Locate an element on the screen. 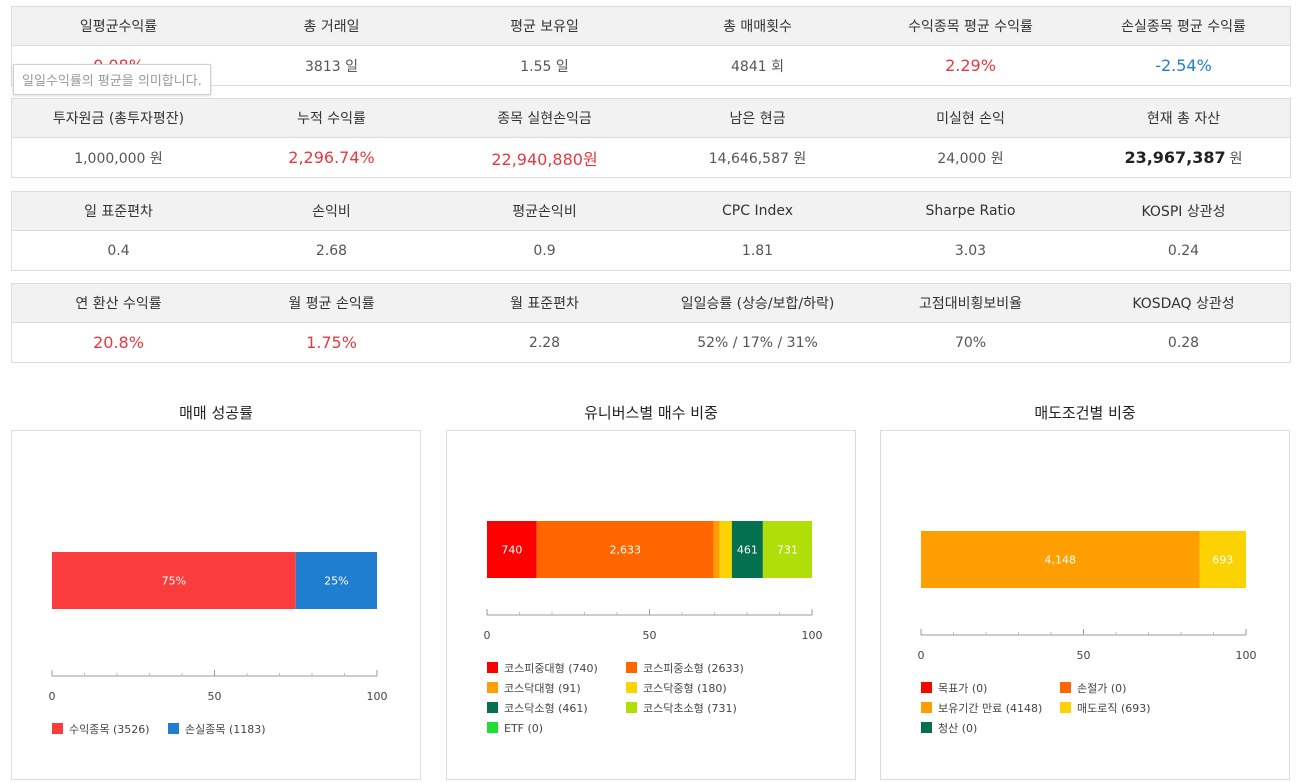  stats-table-3-row: 0.4 2.68 0.9 1.81 3.03 0.24 is located at coordinates (651, 250).